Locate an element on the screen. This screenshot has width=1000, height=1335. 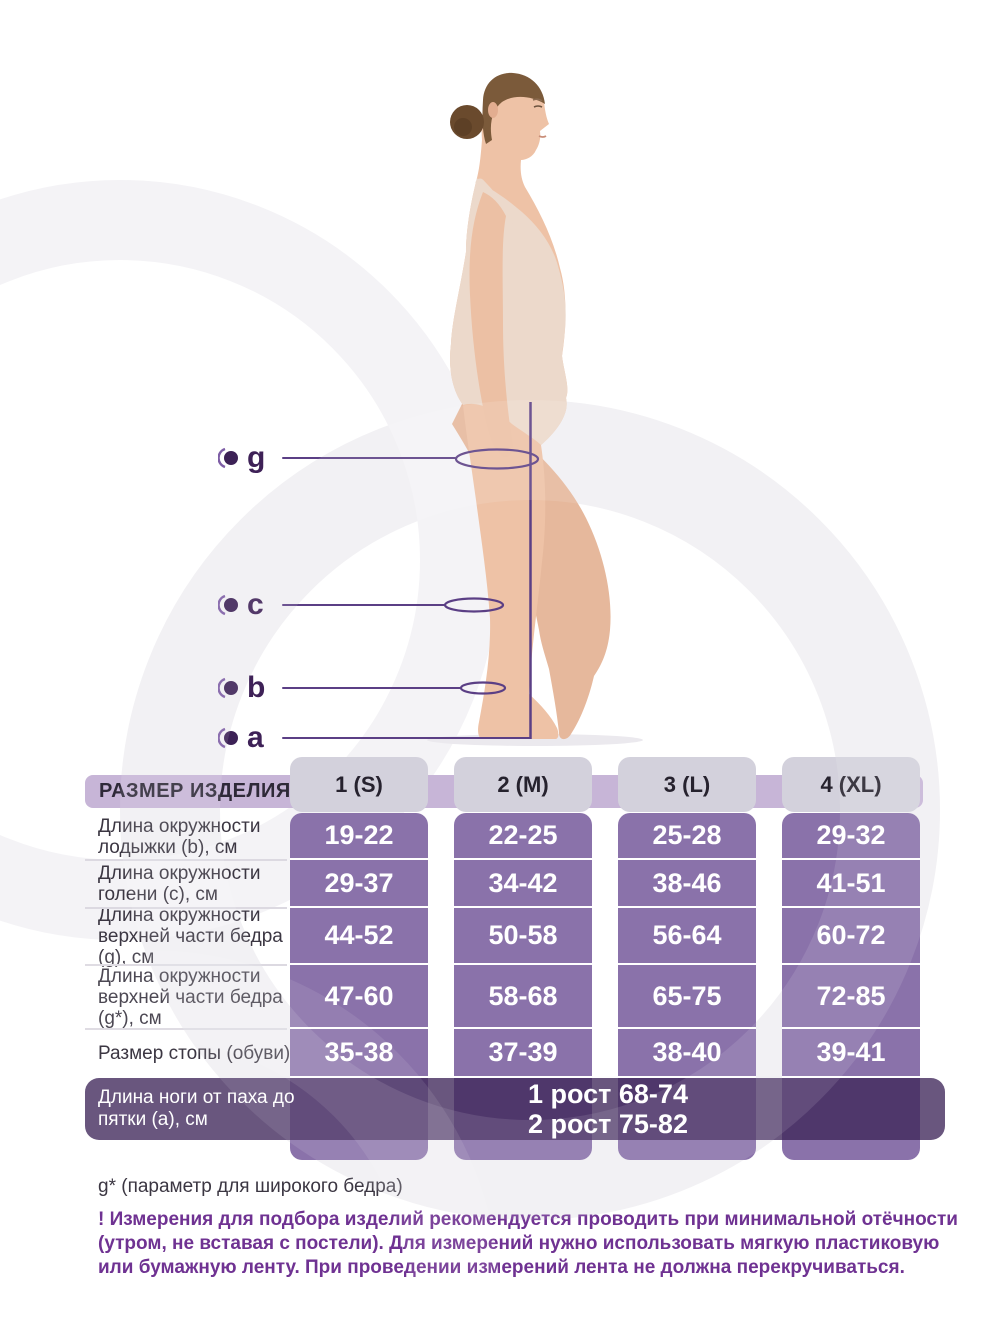
size-value-cell: 35-38 is located at coordinates (359, 1053).